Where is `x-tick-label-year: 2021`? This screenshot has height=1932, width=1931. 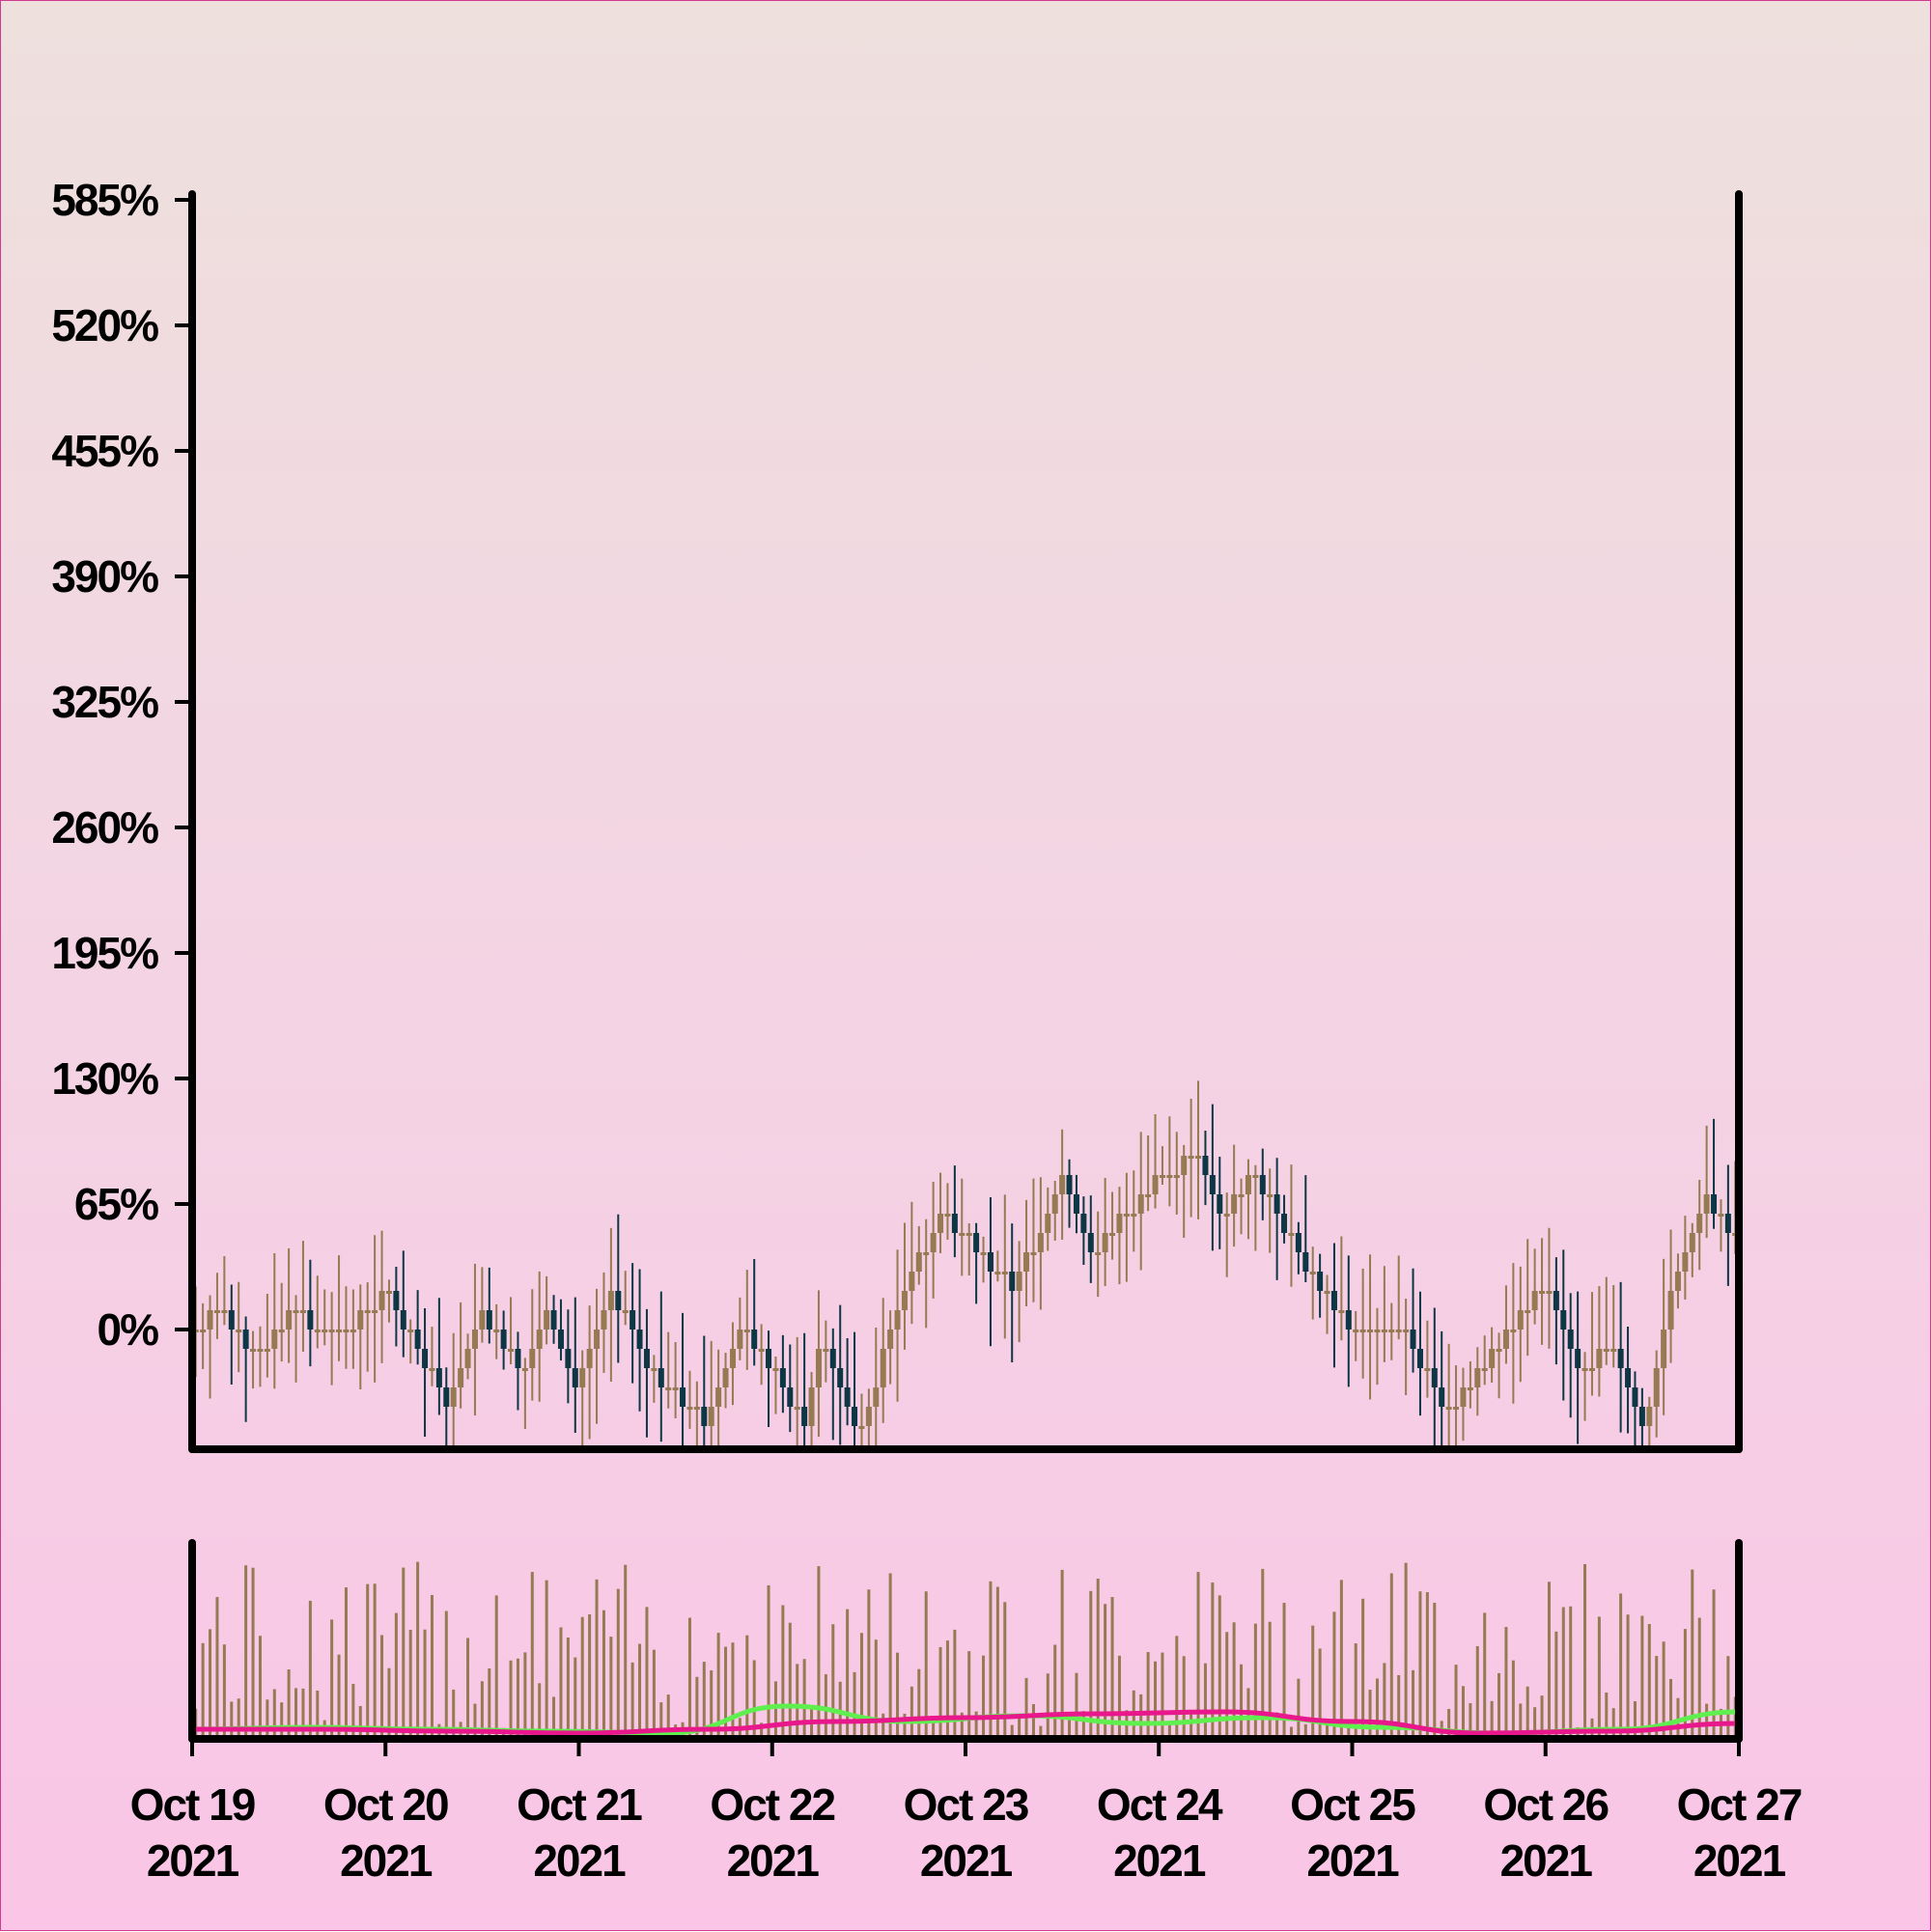
x-tick-label-year: 2021 is located at coordinates (1352, 1861).